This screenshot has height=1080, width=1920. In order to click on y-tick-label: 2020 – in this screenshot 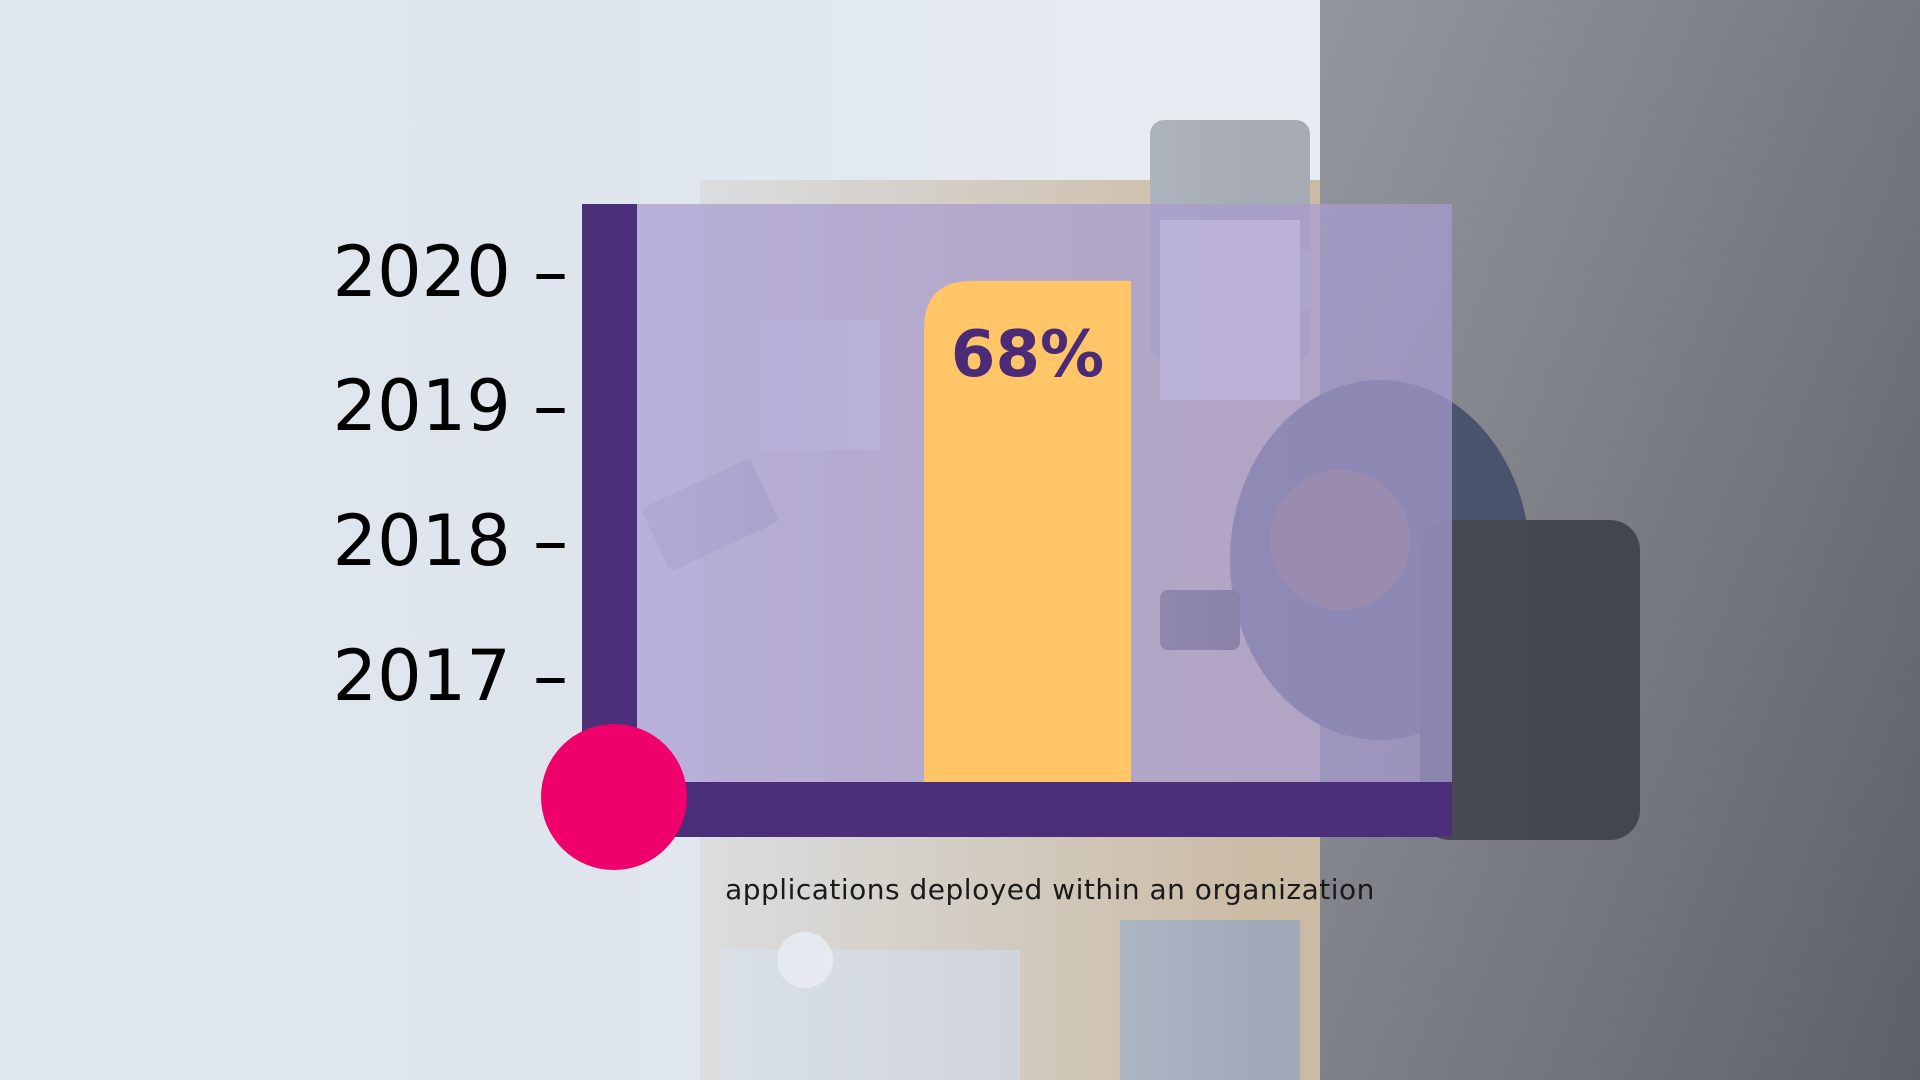, I will do `click(450, 272)`.